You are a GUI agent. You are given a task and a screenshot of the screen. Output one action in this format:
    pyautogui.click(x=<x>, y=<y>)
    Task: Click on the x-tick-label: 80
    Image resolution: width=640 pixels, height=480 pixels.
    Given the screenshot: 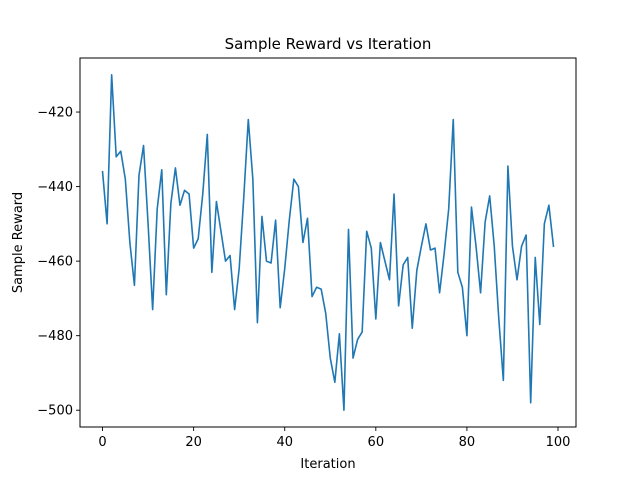 What is the action you would take?
    pyautogui.click(x=467, y=442)
    